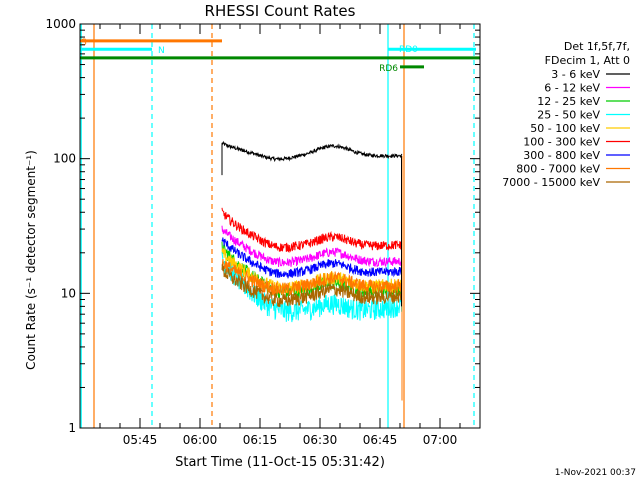 Image resolution: width=640 pixels, height=480 pixels. Describe the element at coordinates (388, 69) in the screenshot. I see `flag-label: RD6` at that location.